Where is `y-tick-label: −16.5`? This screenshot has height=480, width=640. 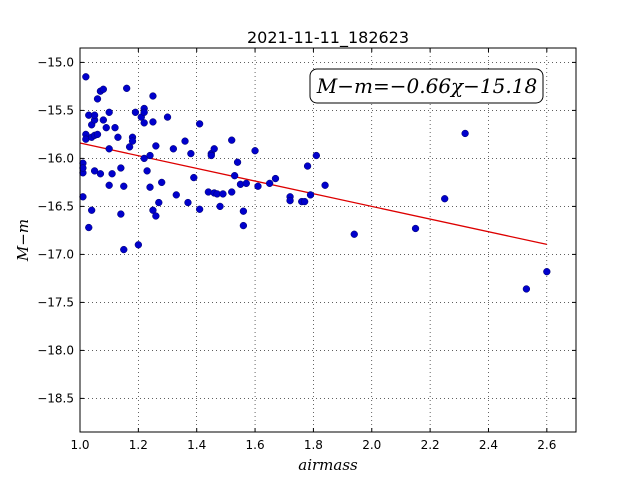 y-tick-label: −16.5 is located at coordinates (55, 206).